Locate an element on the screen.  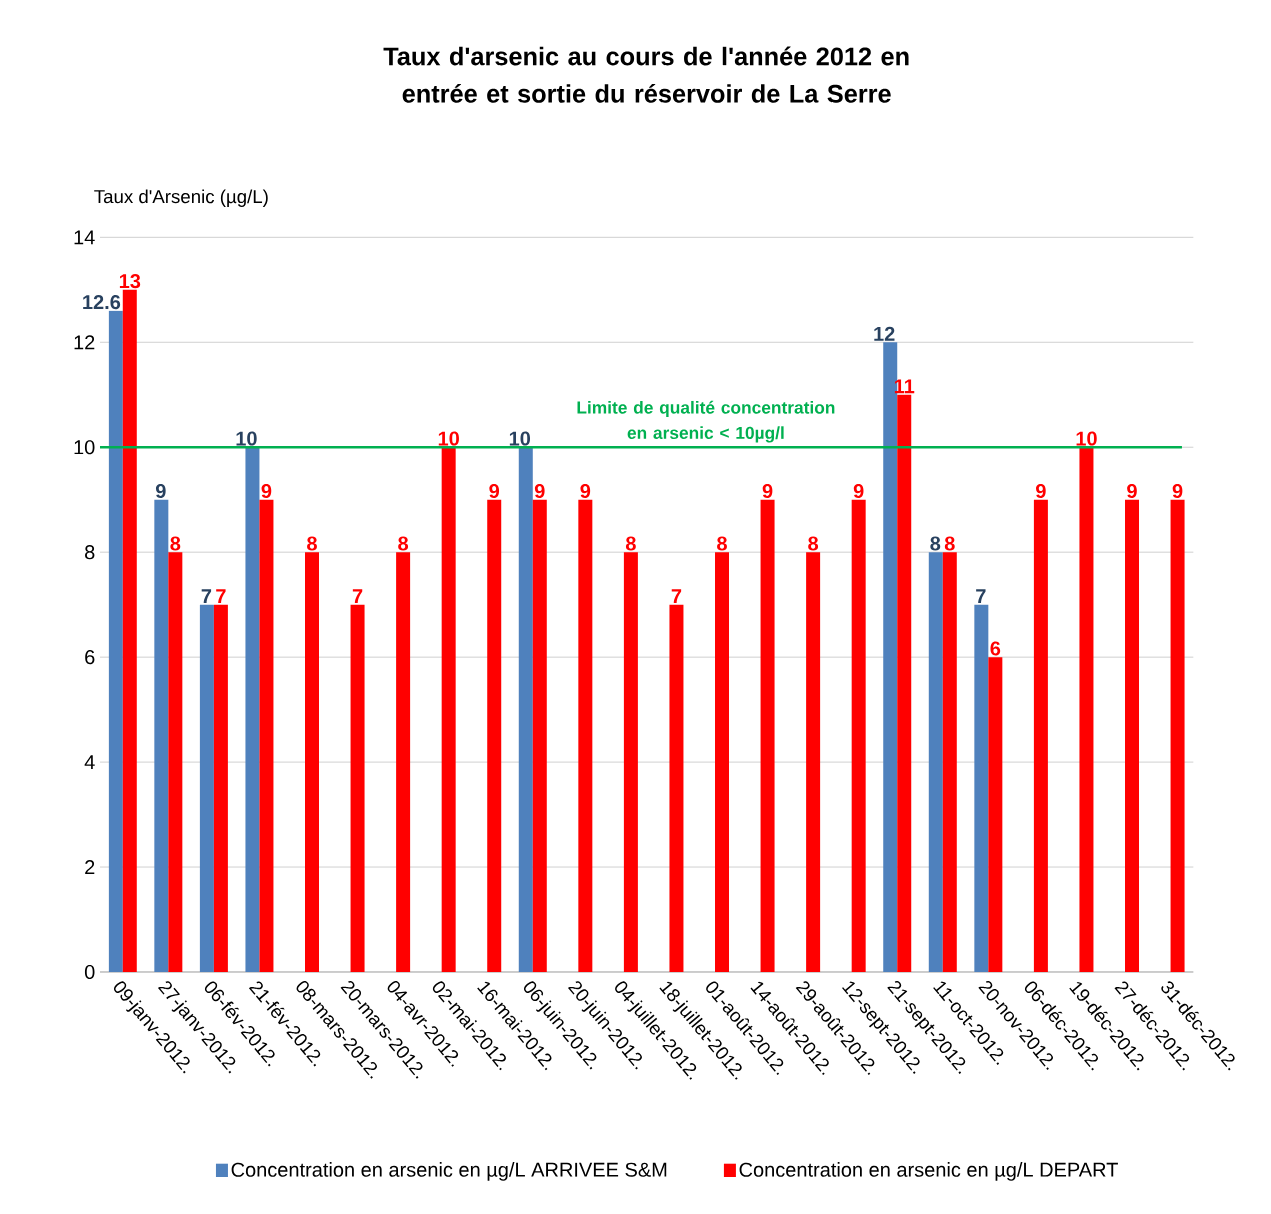
data-label: 12.6 is located at coordinates (102, 302).